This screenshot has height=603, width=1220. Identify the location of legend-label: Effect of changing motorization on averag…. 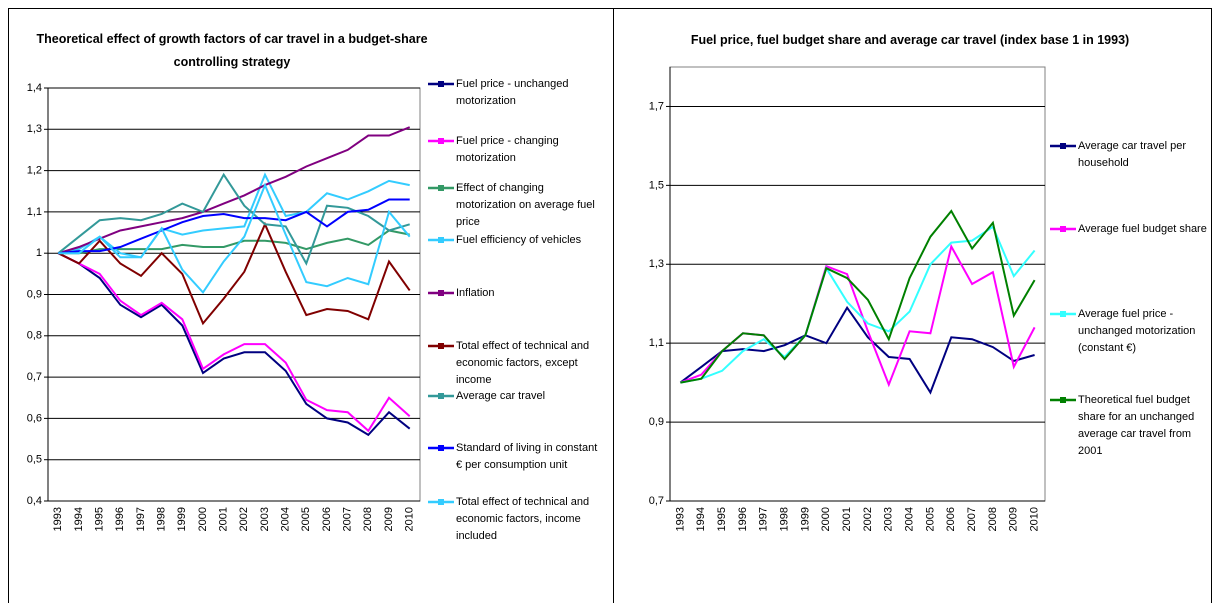
(525, 205).